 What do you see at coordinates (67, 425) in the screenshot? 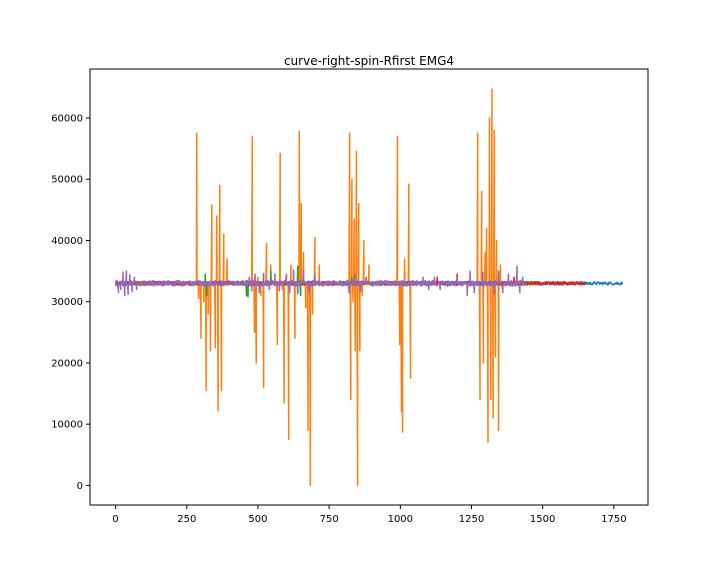
I see `y-tick-label: 10000` at bounding box center [67, 425].